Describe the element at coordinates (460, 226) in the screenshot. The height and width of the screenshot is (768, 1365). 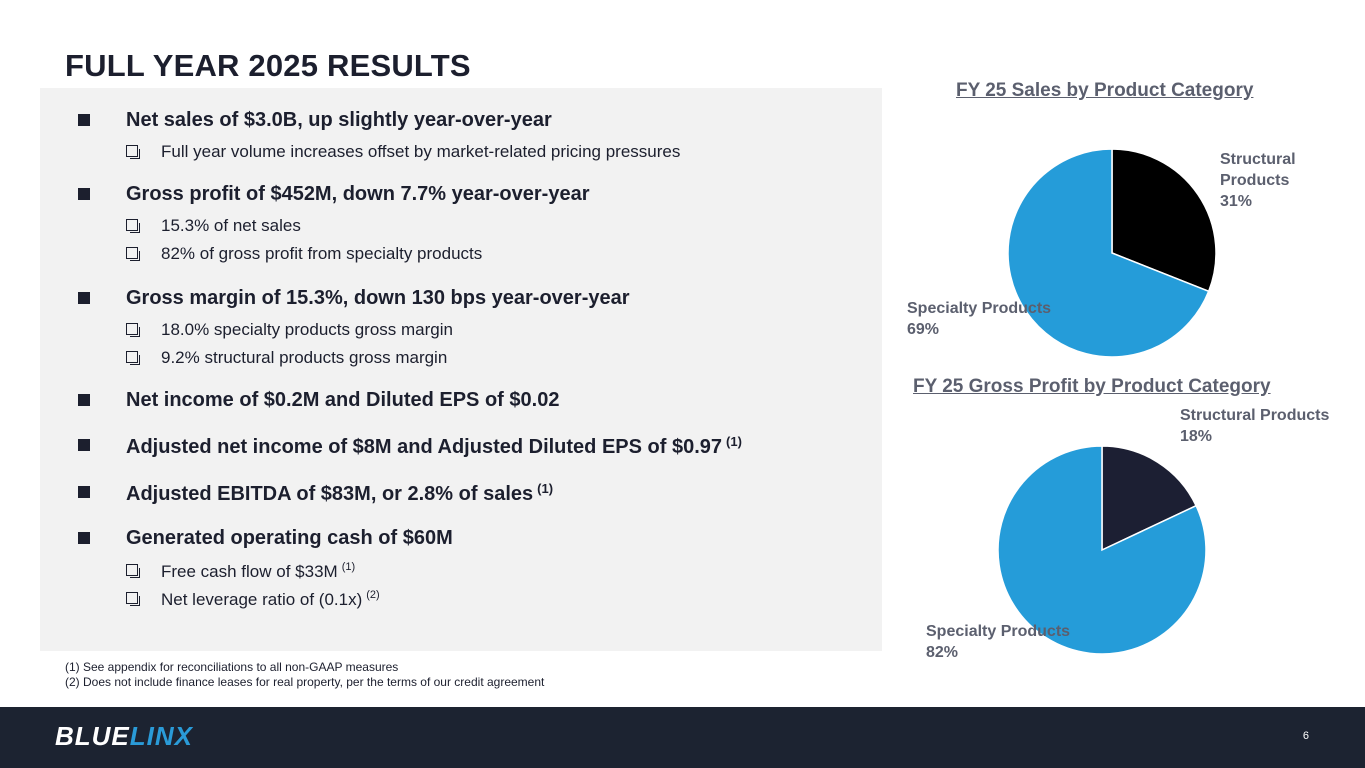
I see `sub-bullet: 15.3% of net sales` at that location.